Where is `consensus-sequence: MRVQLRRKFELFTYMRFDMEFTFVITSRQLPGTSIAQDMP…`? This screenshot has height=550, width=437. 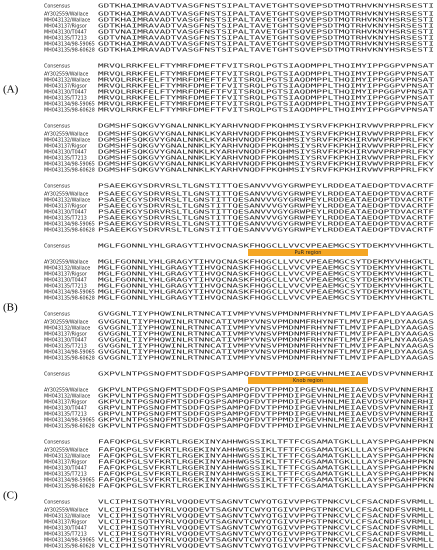 consensus-sequence: MRVQLRRKFELFTYMRFDMEFTFVITSRQLPGTSIAQDMP… is located at coordinates (266, 67).